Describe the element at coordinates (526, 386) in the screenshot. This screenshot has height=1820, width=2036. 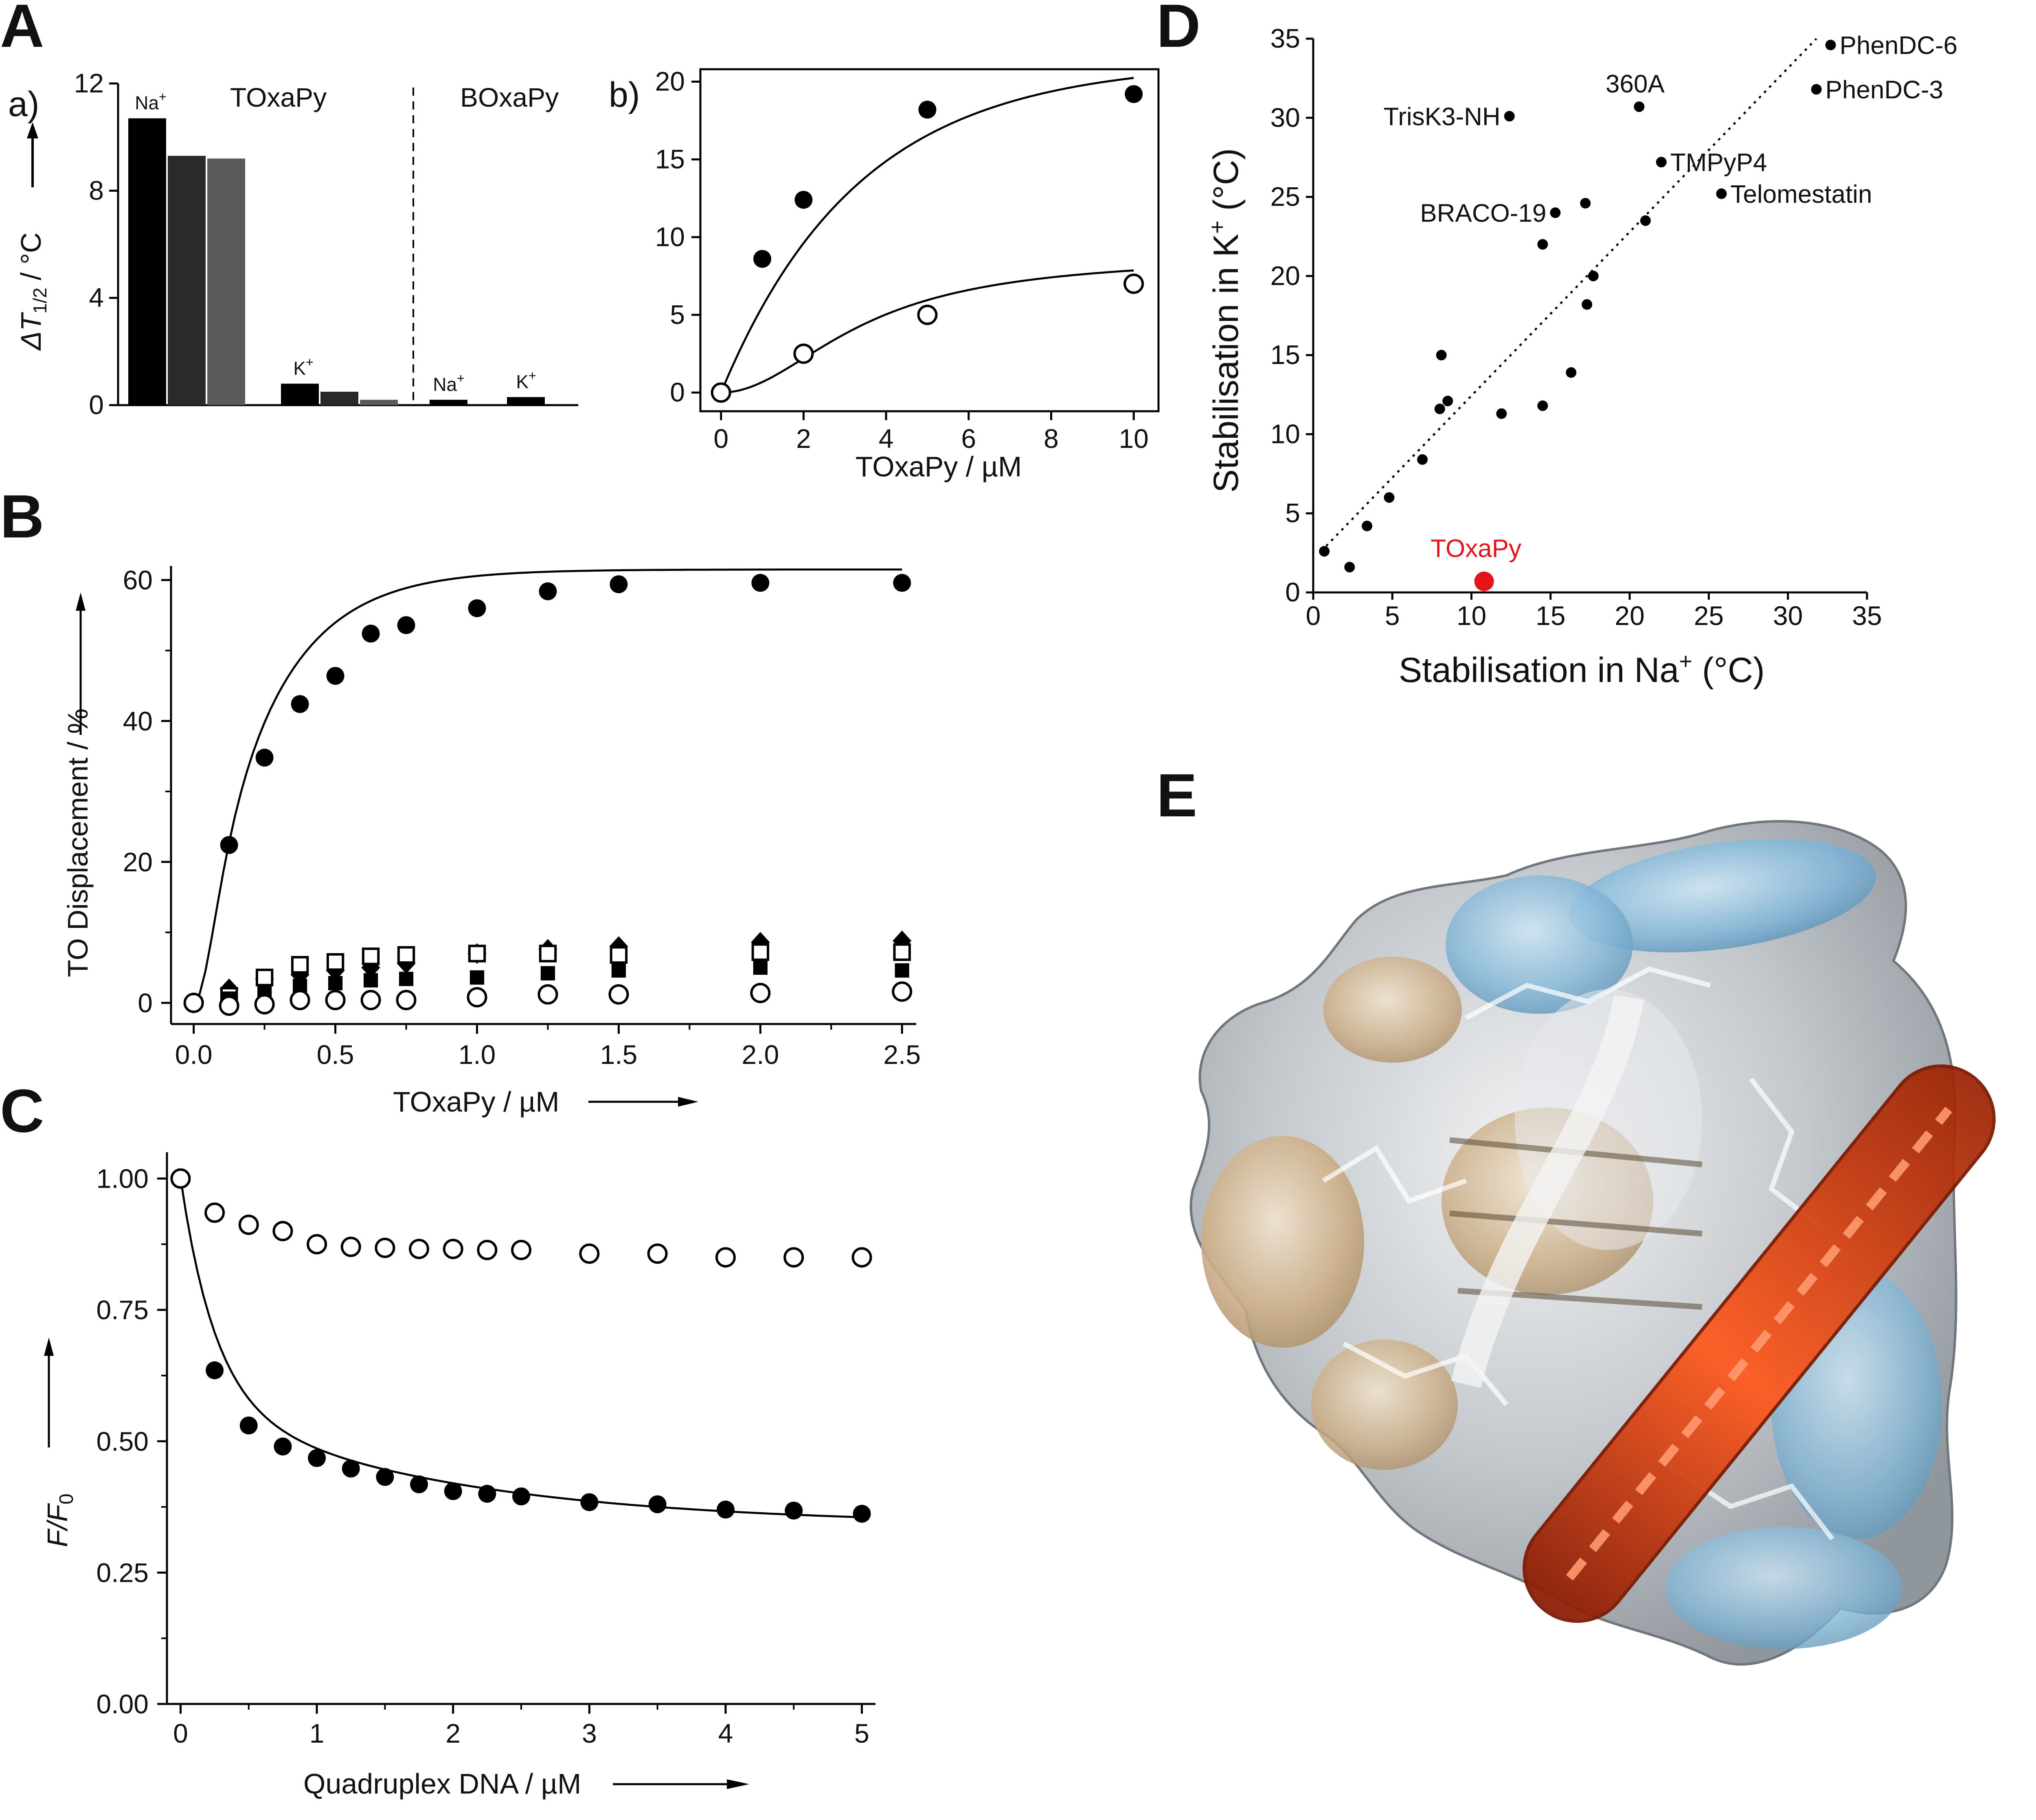
I see `bar-group: K+` at that location.